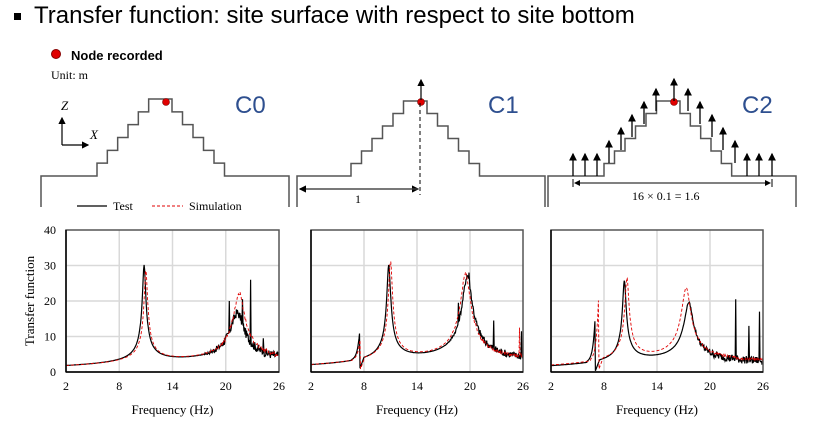 The image size is (821, 423). I want to click on case-label-c1: C1, so click(503, 105).